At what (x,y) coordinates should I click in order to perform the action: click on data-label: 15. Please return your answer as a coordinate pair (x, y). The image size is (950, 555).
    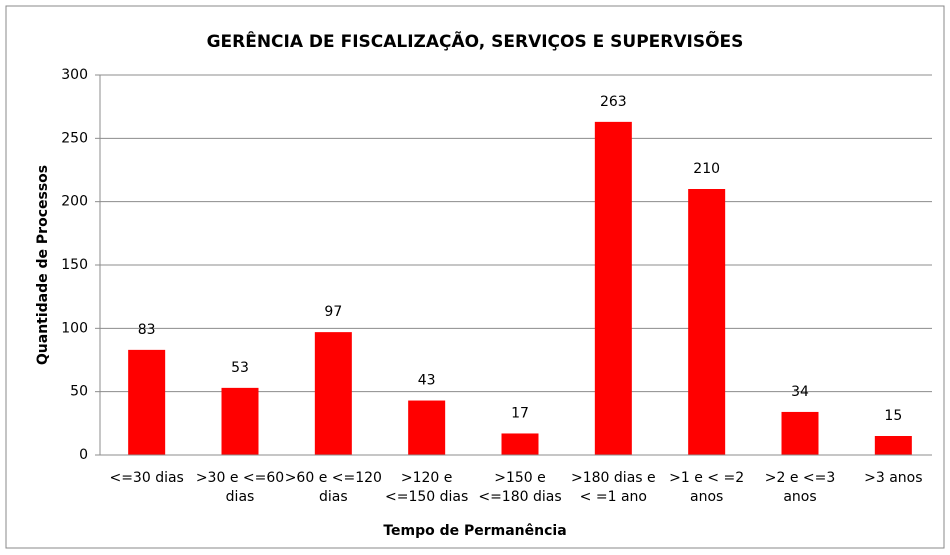
    Looking at the image, I should click on (893, 416).